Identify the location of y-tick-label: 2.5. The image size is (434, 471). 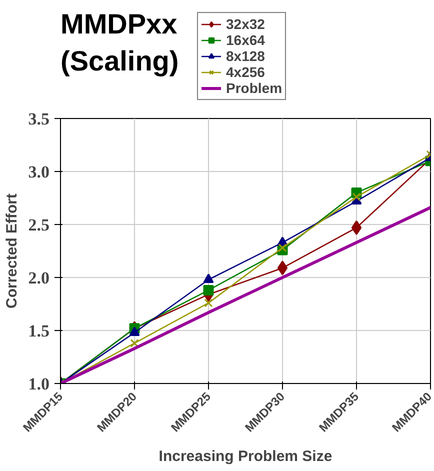
(39, 225).